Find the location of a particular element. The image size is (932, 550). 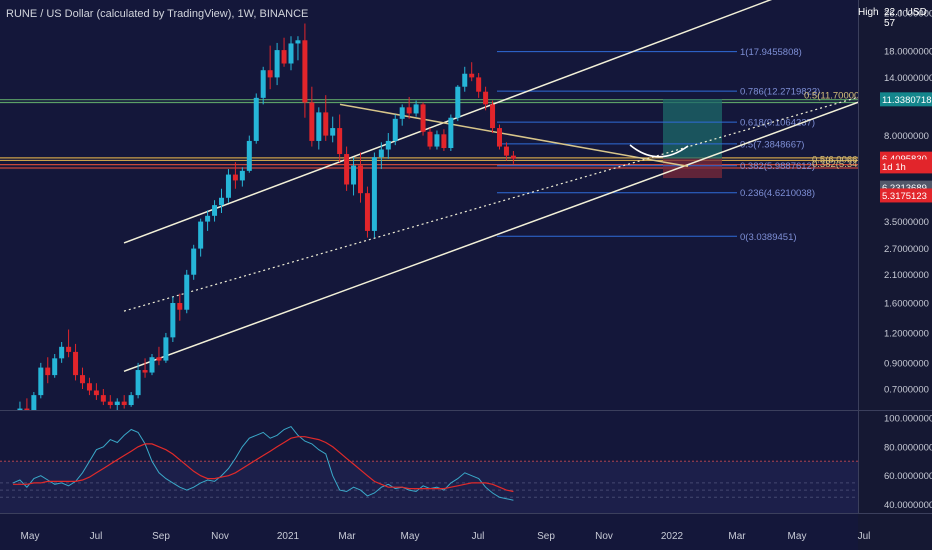

price-axis-bg is located at coordinates (895, 275).